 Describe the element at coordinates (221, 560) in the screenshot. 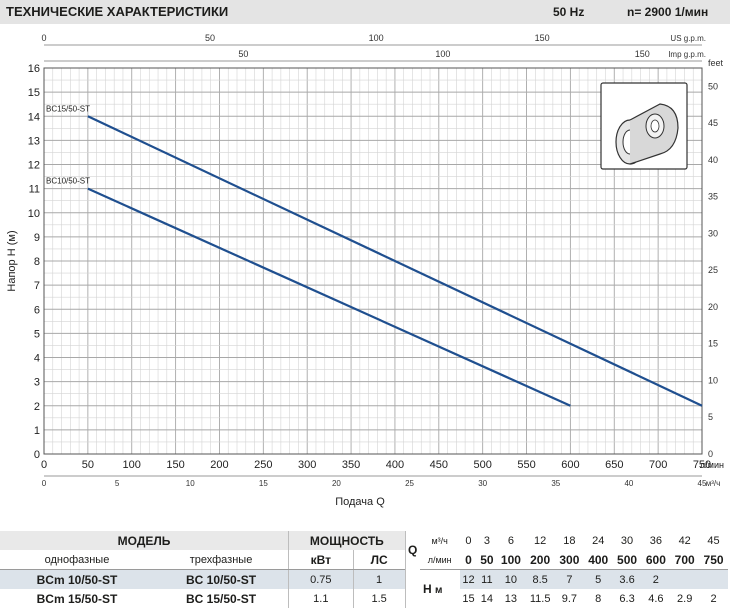

I see `three-phase-header: трехфазные` at that location.